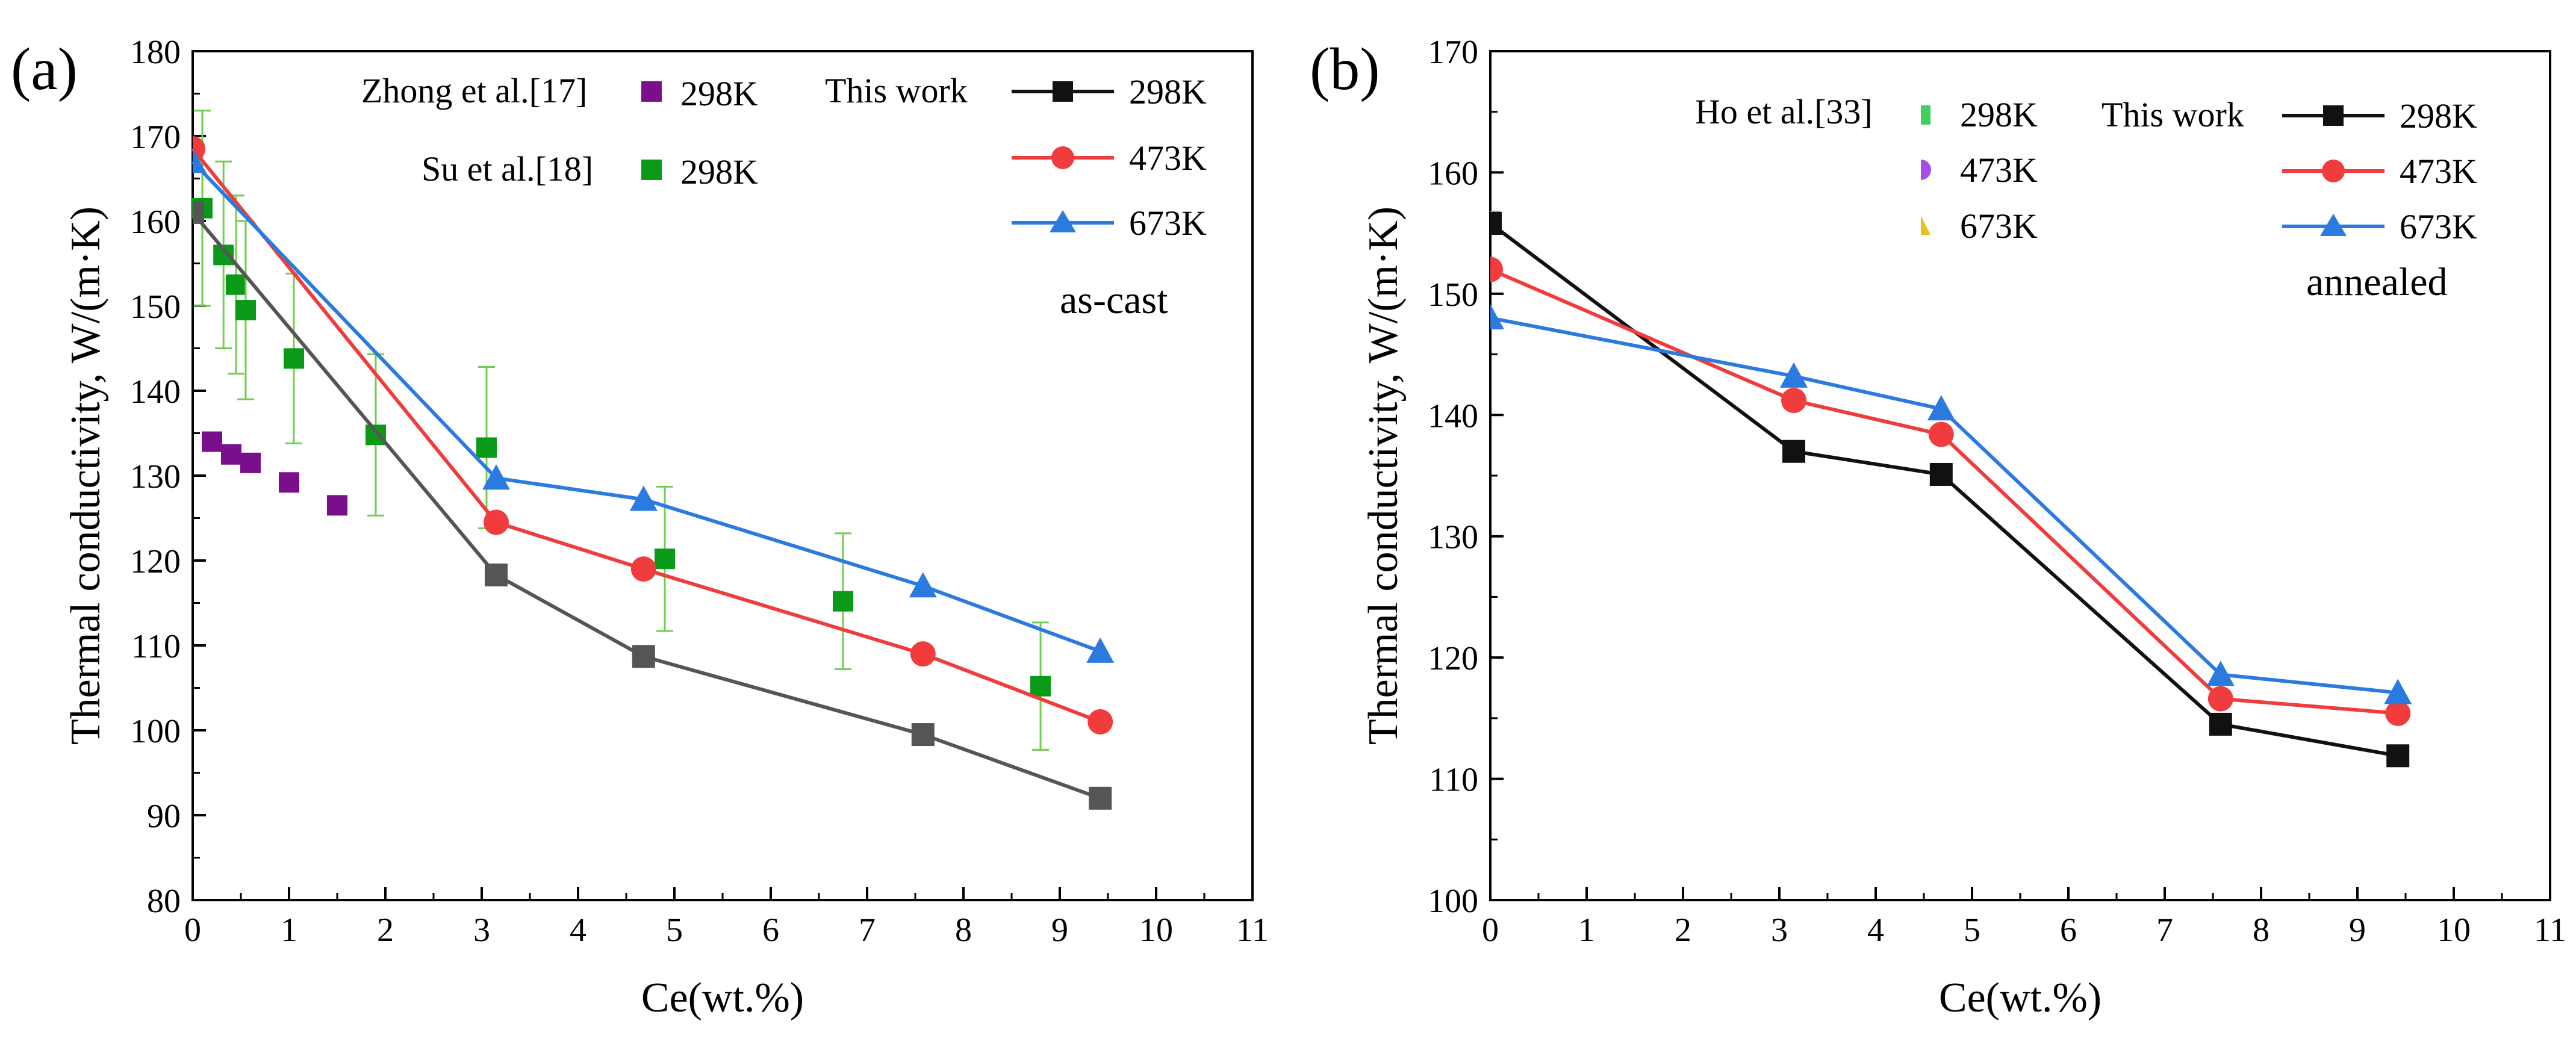 This screenshot has height=1047, width=2576. I want to click on x-tick-label: 3, so click(1780, 930).